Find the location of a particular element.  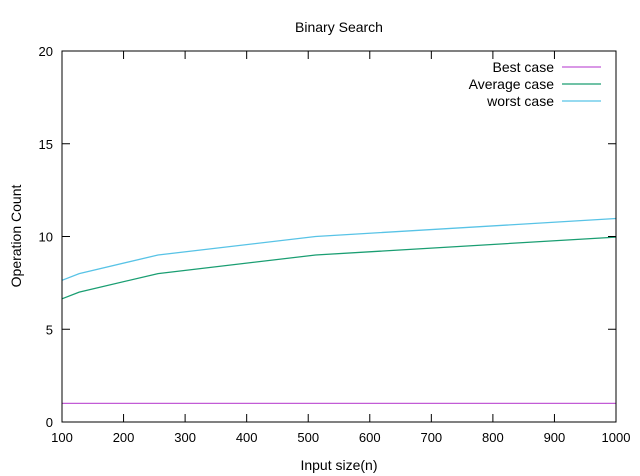

x-tick-label: 400 is located at coordinates (247, 437).